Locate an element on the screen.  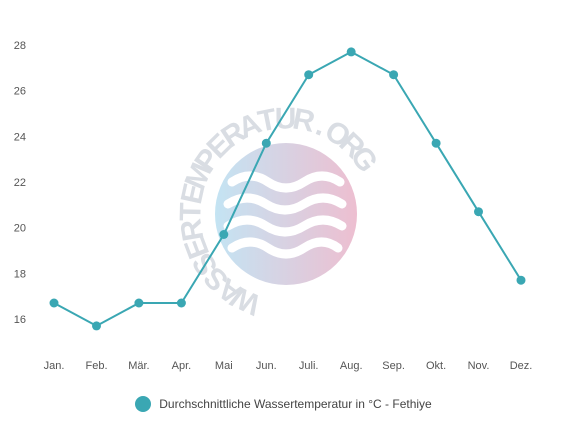
y-tick-label: 26 is located at coordinates (20, 92).